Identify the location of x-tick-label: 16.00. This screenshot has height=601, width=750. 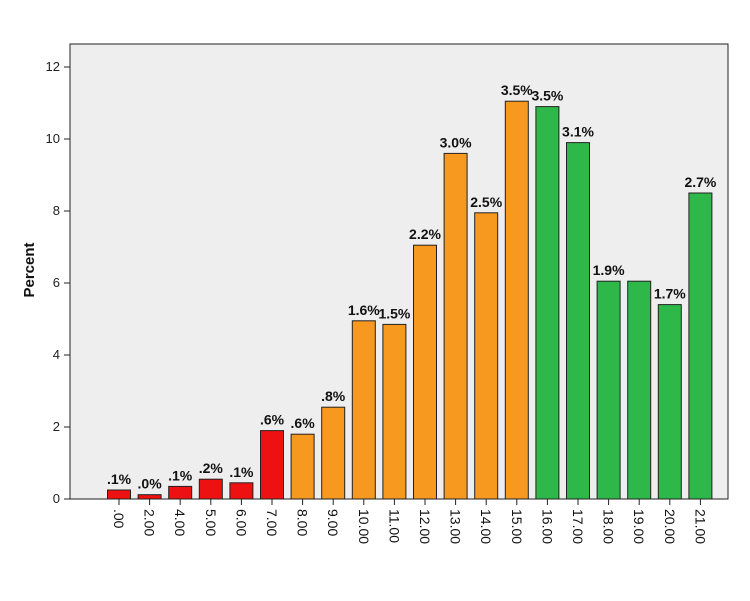
(547, 526).